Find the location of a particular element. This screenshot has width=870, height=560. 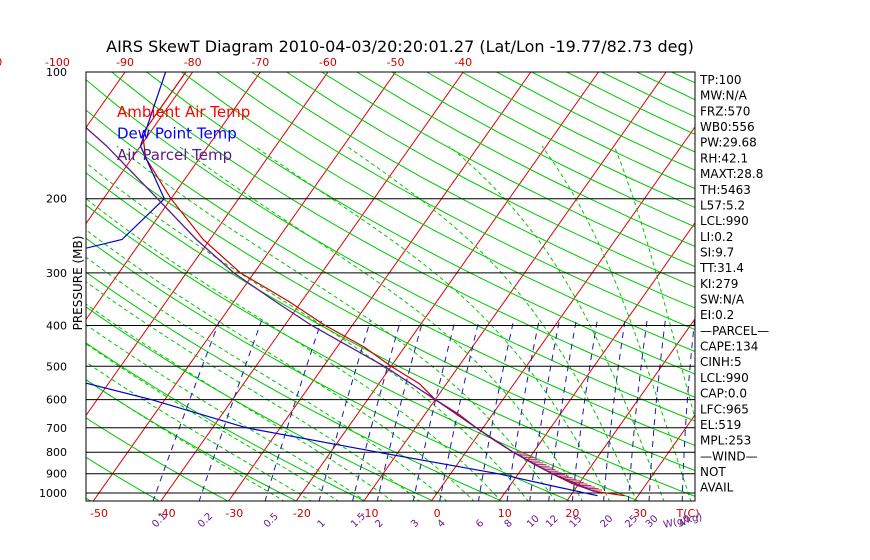

stat-item: NOT is located at coordinates (713, 472).